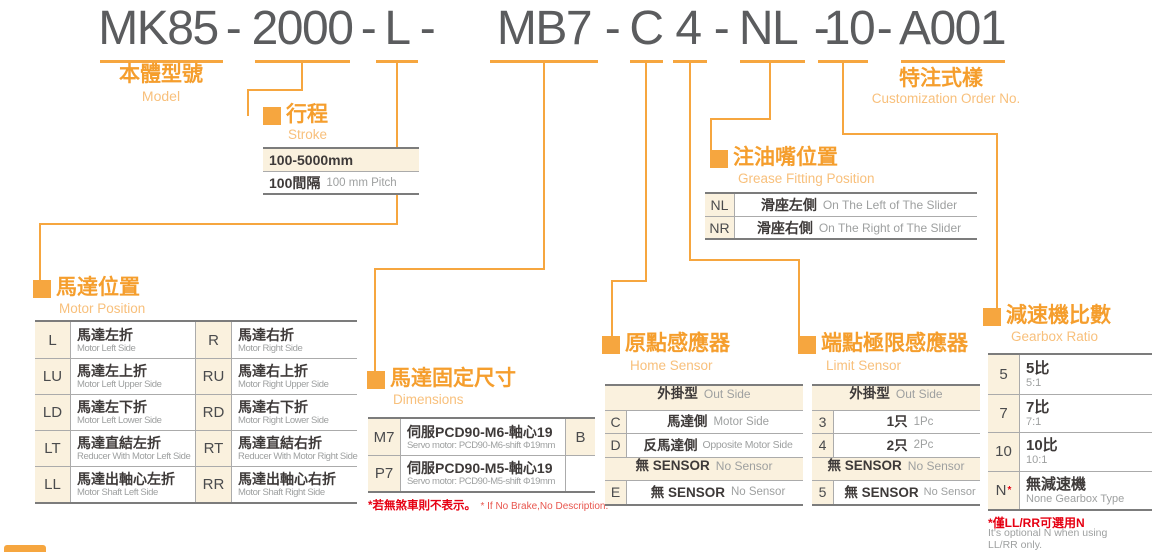 This screenshot has width=1159, height=552. What do you see at coordinates (133, 376) in the screenshot?
I see `motor-desc-cell: 馬達左上折 Motor Left Upper Side` at bounding box center [133, 376].